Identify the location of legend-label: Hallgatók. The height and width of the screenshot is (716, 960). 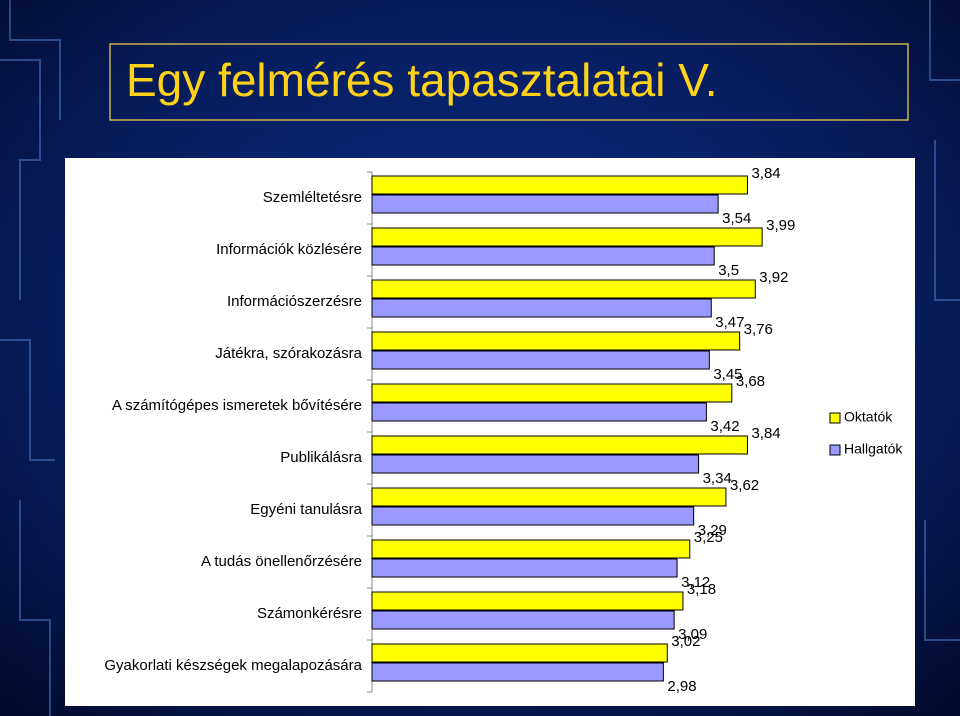
(873, 449).